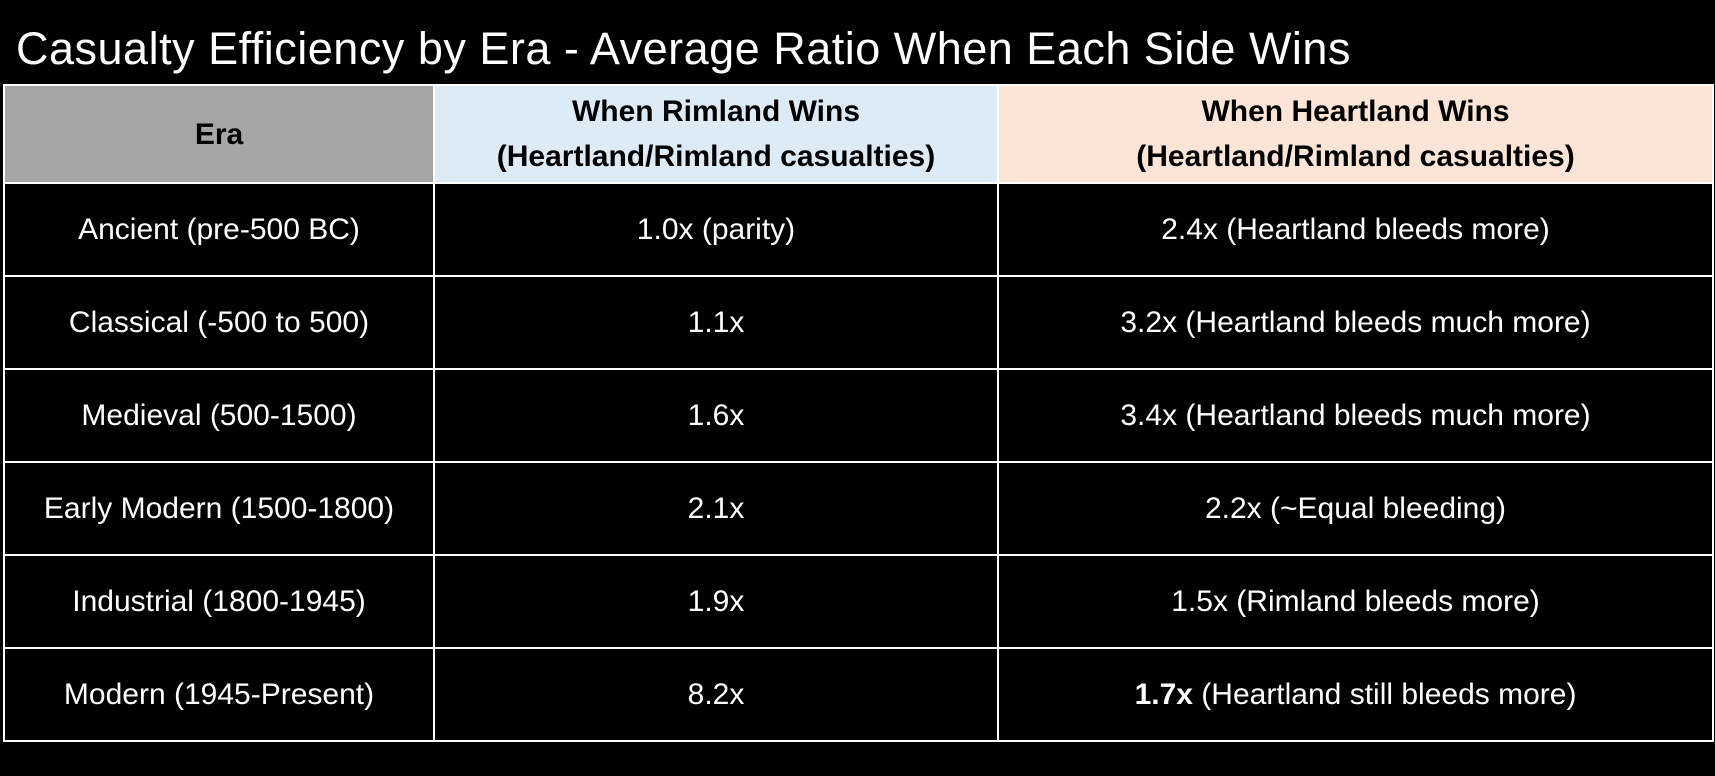 Image resolution: width=1715 pixels, height=776 pixels. I want to click on header-heartland-line2: (Heartland/Rimland casualties), so click(1355, 157).